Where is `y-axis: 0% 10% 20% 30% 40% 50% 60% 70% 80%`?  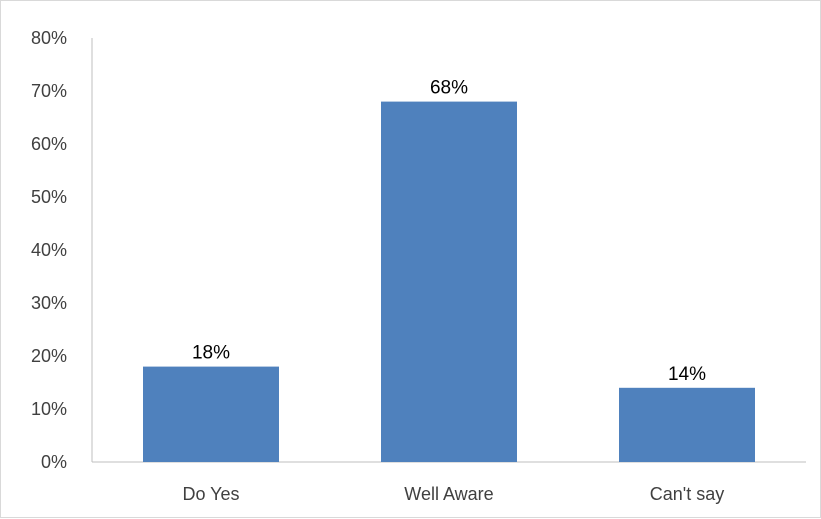
y-axis: 0% 10% 20% 30% 40% 50% 60% 70% 80% is located at coordinates (62, 250).